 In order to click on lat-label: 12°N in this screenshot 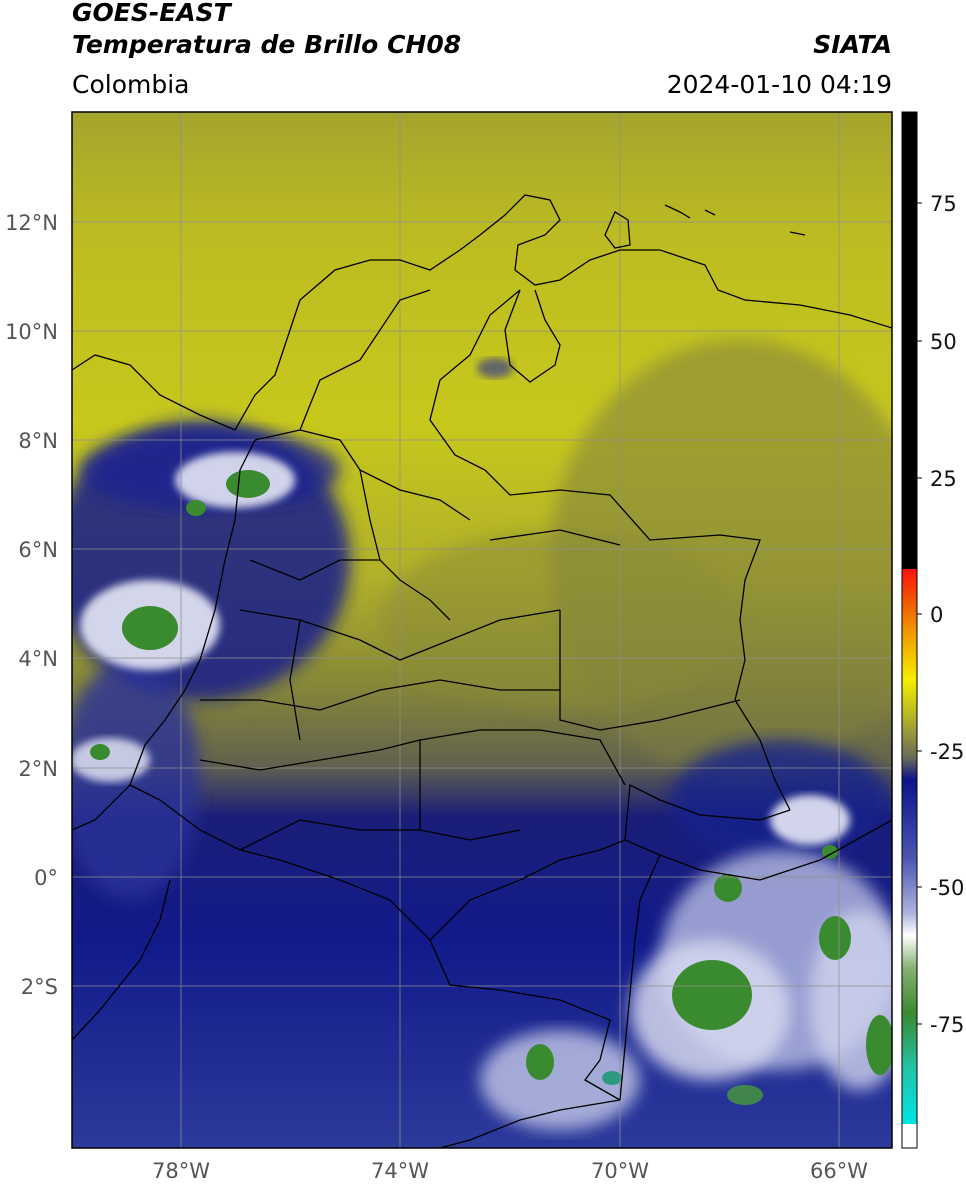, I will do `click(31, 223)`.